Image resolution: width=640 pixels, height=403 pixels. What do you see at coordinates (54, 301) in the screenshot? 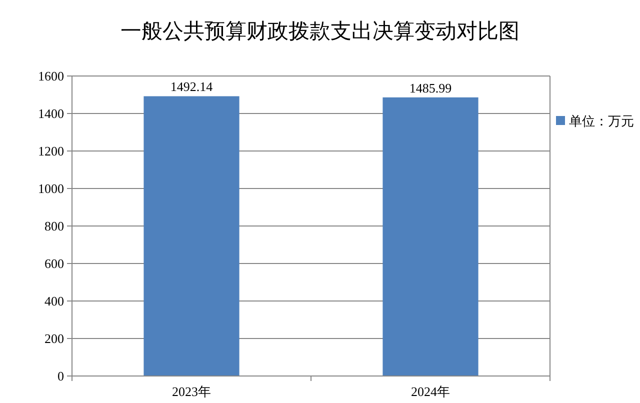
I see `y-tick-label: 400` at bounding box center [54, 301].